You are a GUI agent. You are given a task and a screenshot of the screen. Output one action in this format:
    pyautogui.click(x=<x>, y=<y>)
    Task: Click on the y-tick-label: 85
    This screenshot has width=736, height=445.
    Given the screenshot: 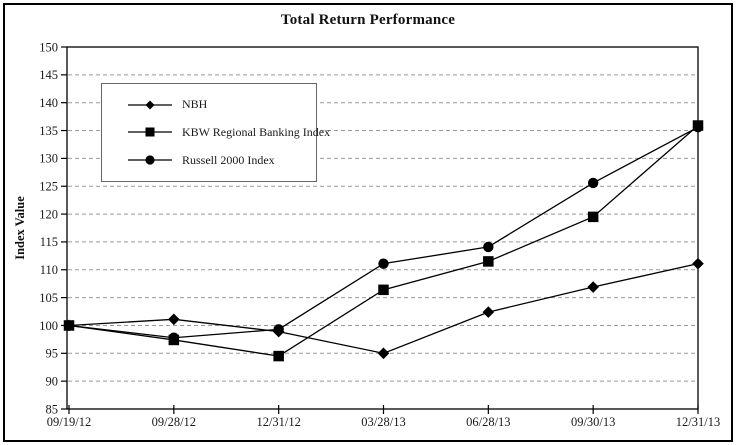 What is the action you would take?
    pyautogui.click(x=52, y=409)
    